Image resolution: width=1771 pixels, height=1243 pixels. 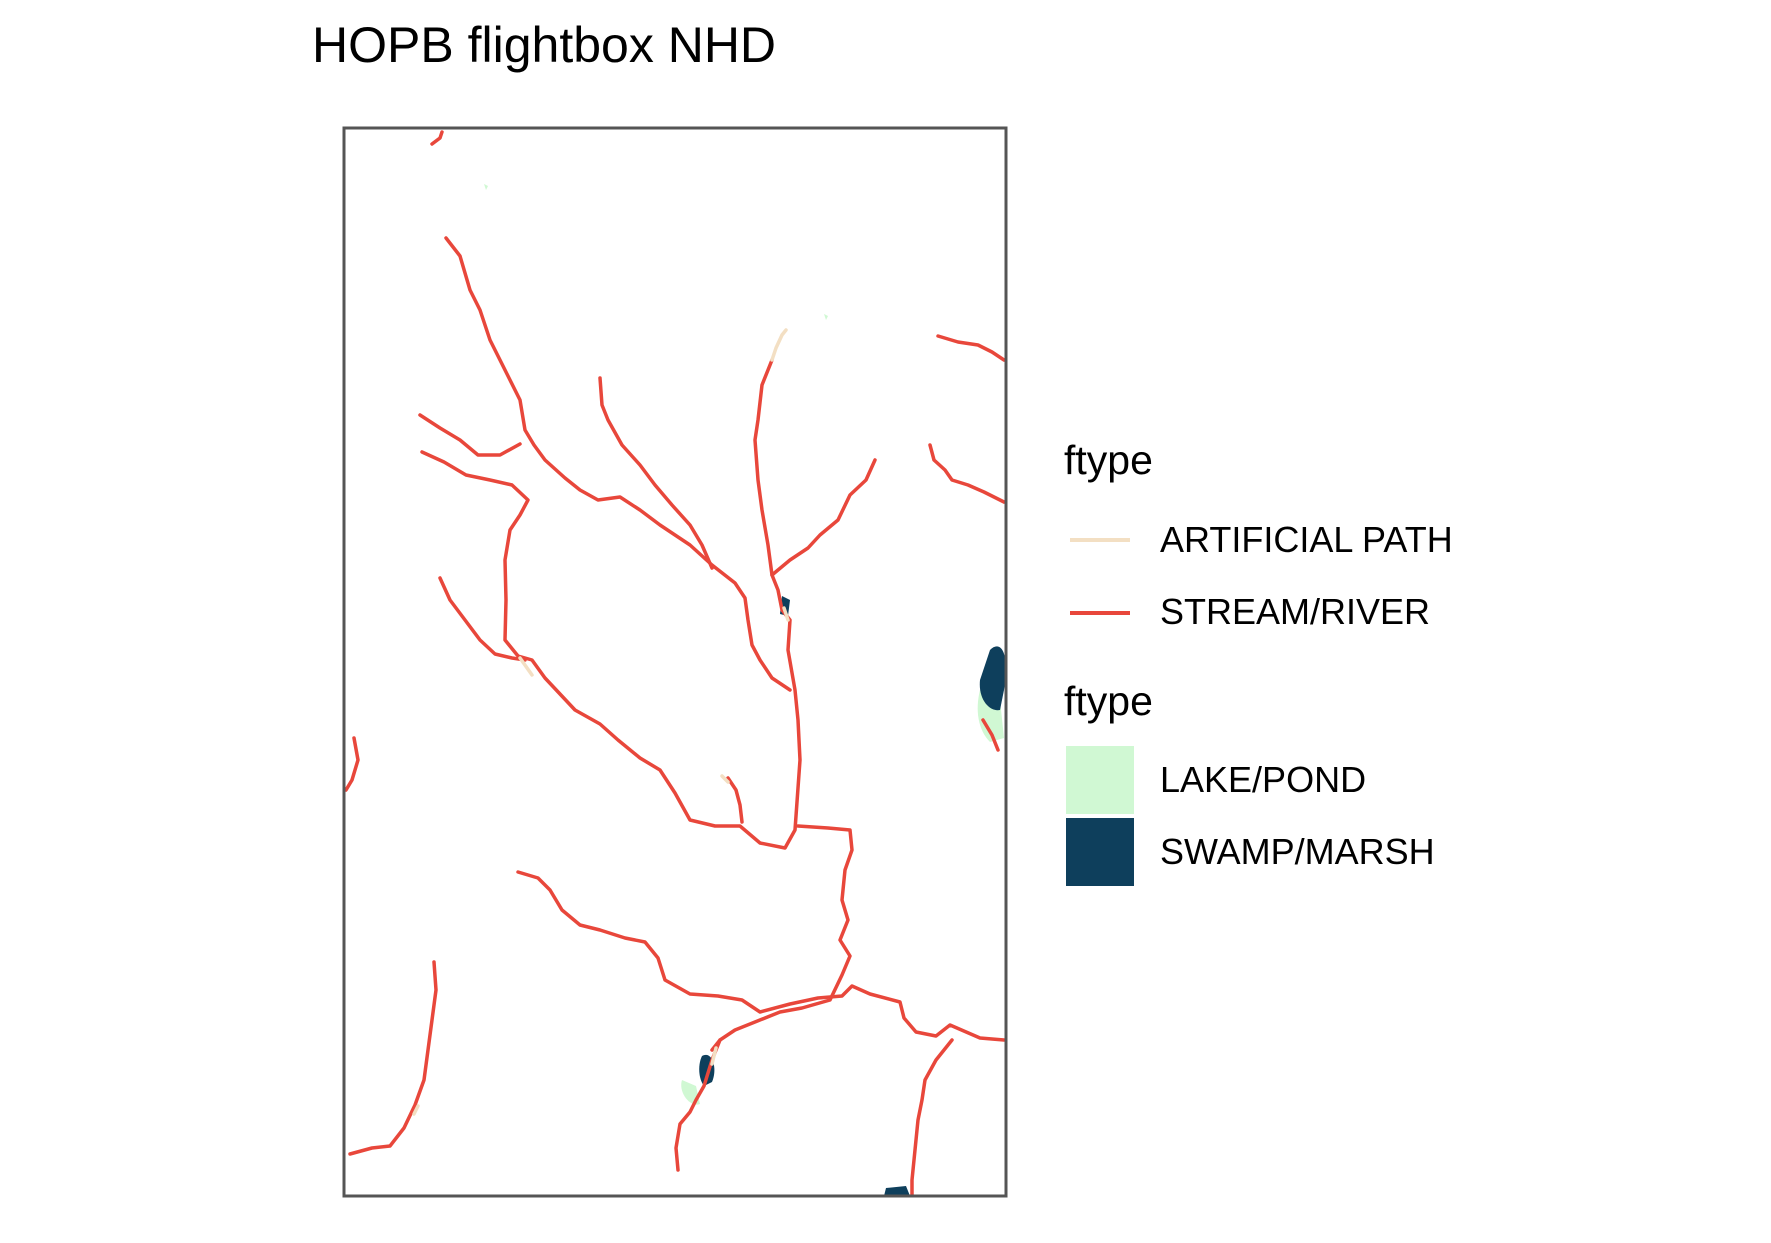 I want to click on artificial-center, so click(x=786, y=614).